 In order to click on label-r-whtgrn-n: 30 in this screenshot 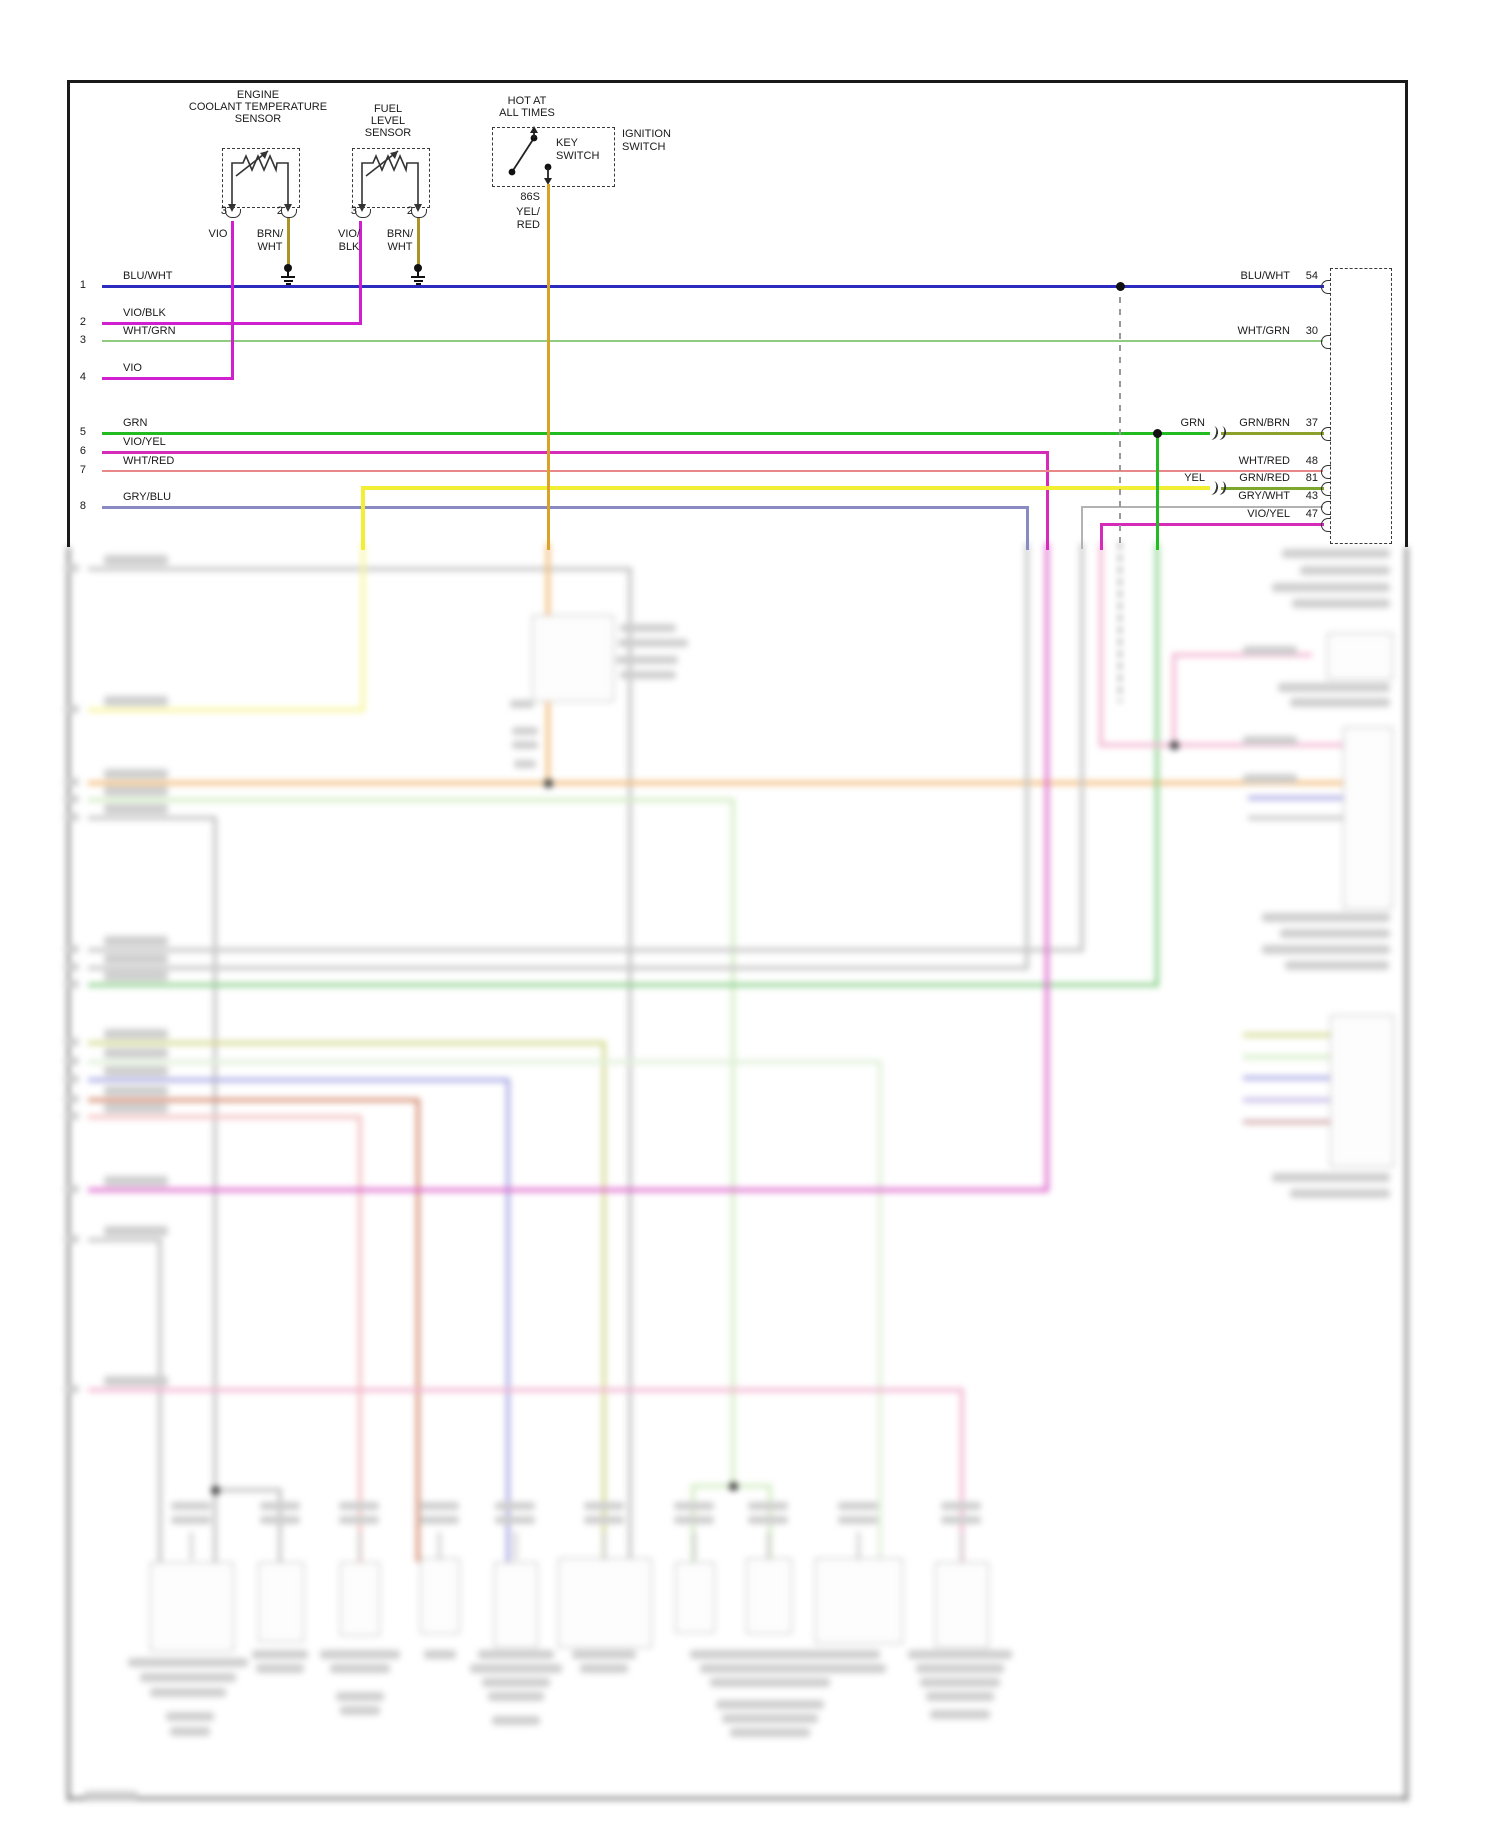, I will do `click(1311, 331)`.